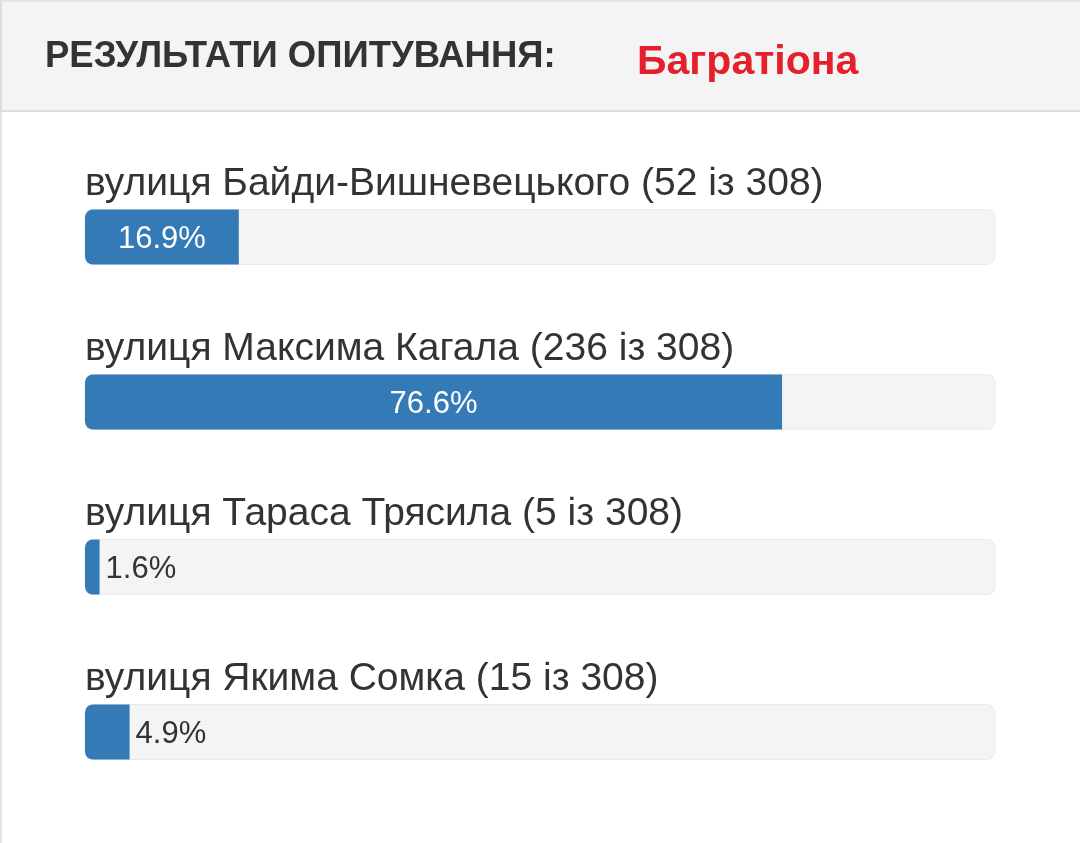 Image resolution: width=1080 pixels, height=843 pixels. What do you see at coordinates (384, 511) in the screenshot?
I see `y-tick-label: вулиця Тараса Трясила (5 із 308)` at bounding box center [384, 511].